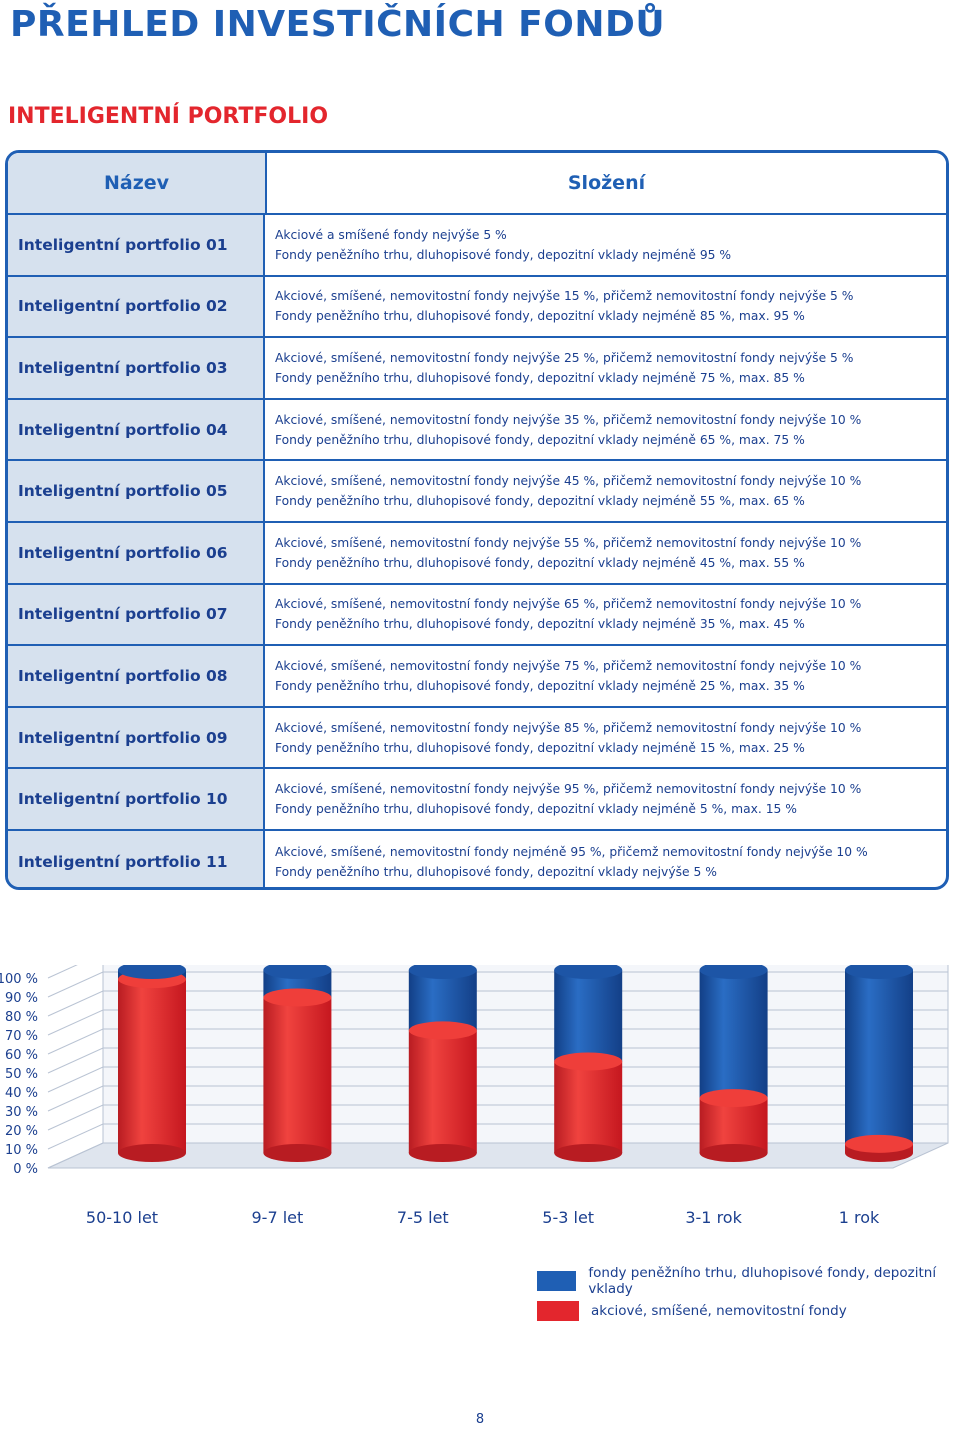  Describe the element at coordinates (21, 1017) in the screenshot. I see `y-tick-label: 80 %` at that location.